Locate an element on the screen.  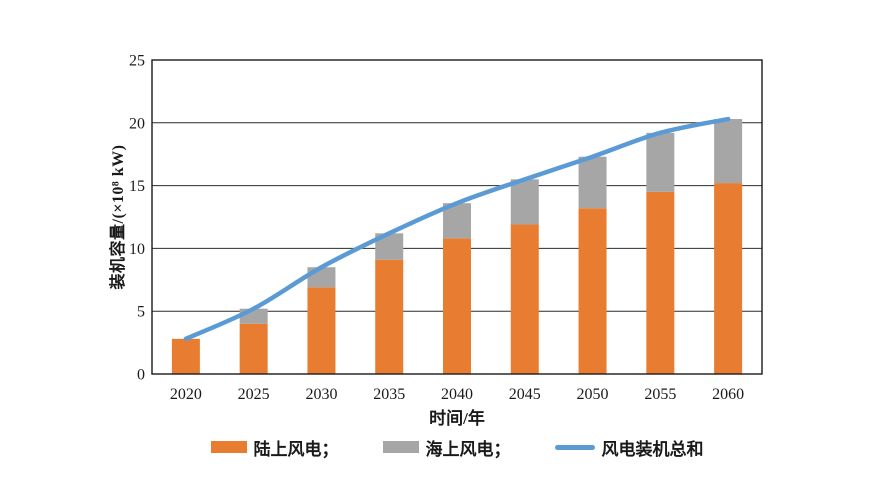
onshore-bar-segment-2030 is located at coordinates (321, 330).